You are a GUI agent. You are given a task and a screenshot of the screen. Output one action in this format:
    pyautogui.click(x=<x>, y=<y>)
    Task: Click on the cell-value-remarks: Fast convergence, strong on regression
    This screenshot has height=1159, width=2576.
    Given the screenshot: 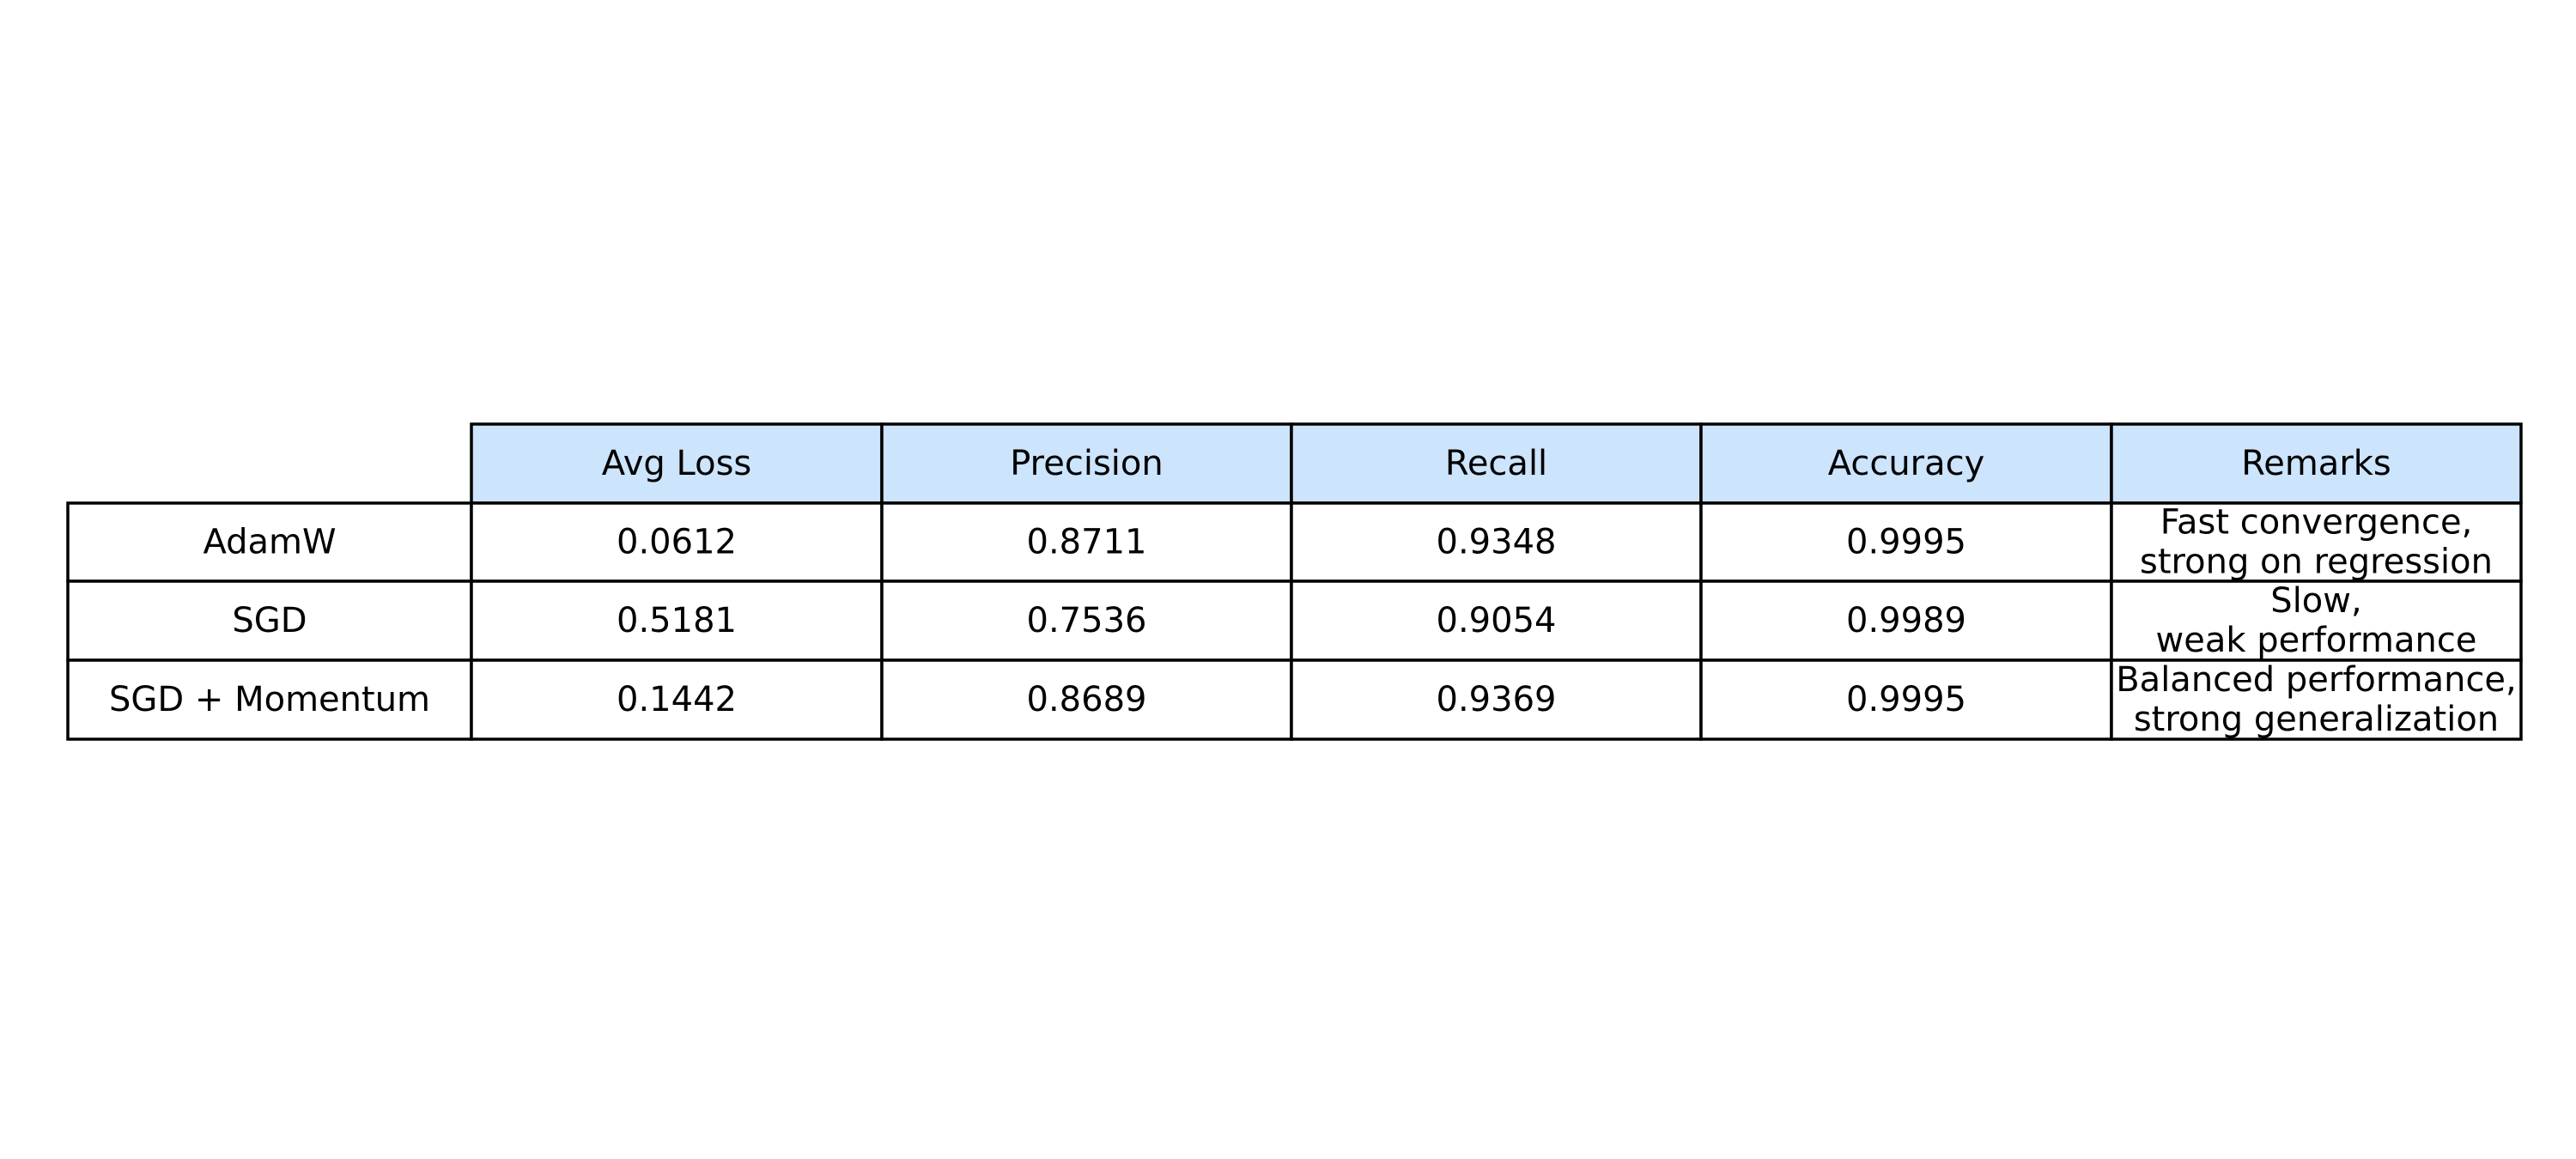 What is the action you would take?
    pyautogui.click(x=2317, y=542)
    